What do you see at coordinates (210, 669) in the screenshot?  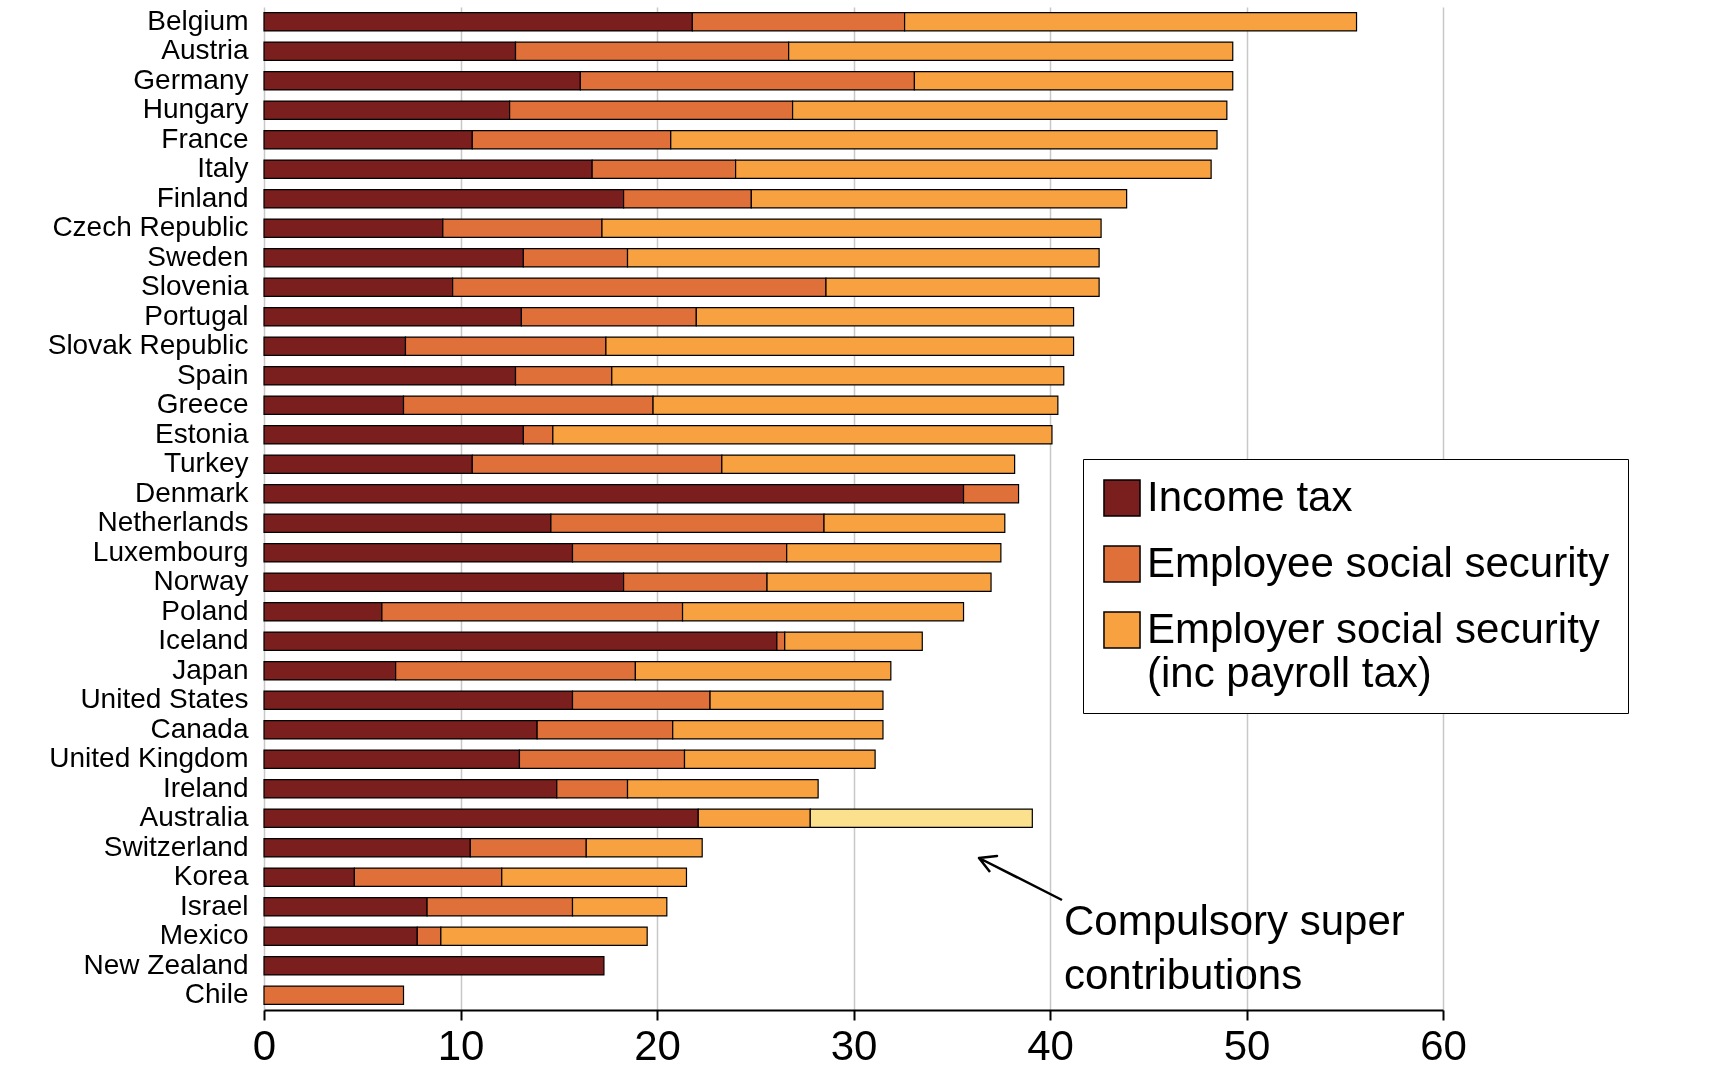 I see `y-tick-label: Japan` at bounding box center [210, 669].